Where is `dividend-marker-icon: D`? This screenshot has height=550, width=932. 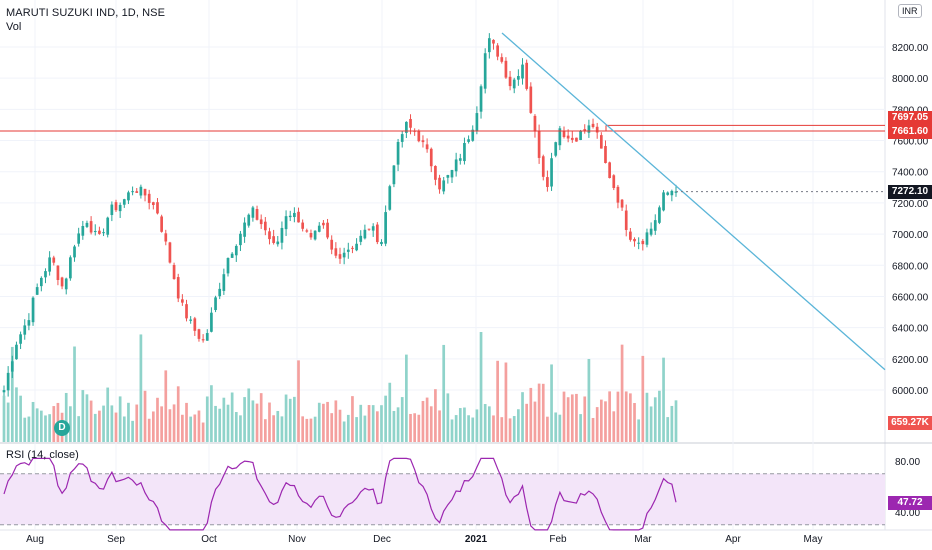 dividend-marker-icon: D is located at coordinates (62, 428).